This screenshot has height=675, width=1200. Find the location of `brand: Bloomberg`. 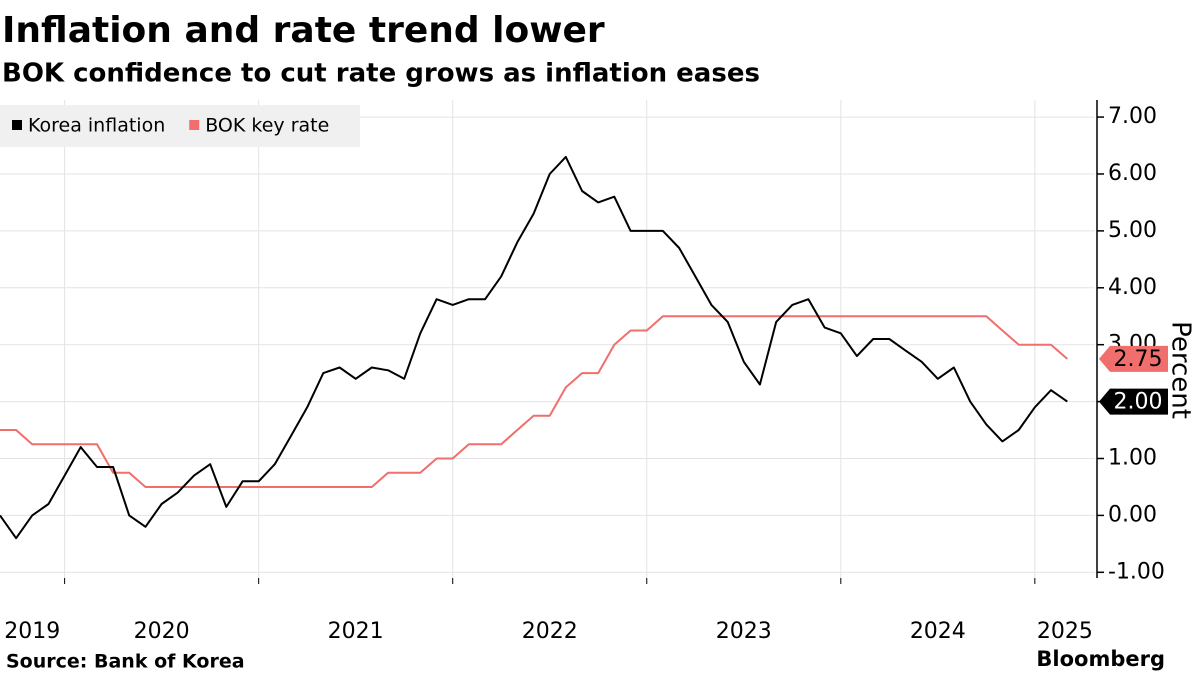

brand: Bloomberg is located at coordinates (1100, 659).